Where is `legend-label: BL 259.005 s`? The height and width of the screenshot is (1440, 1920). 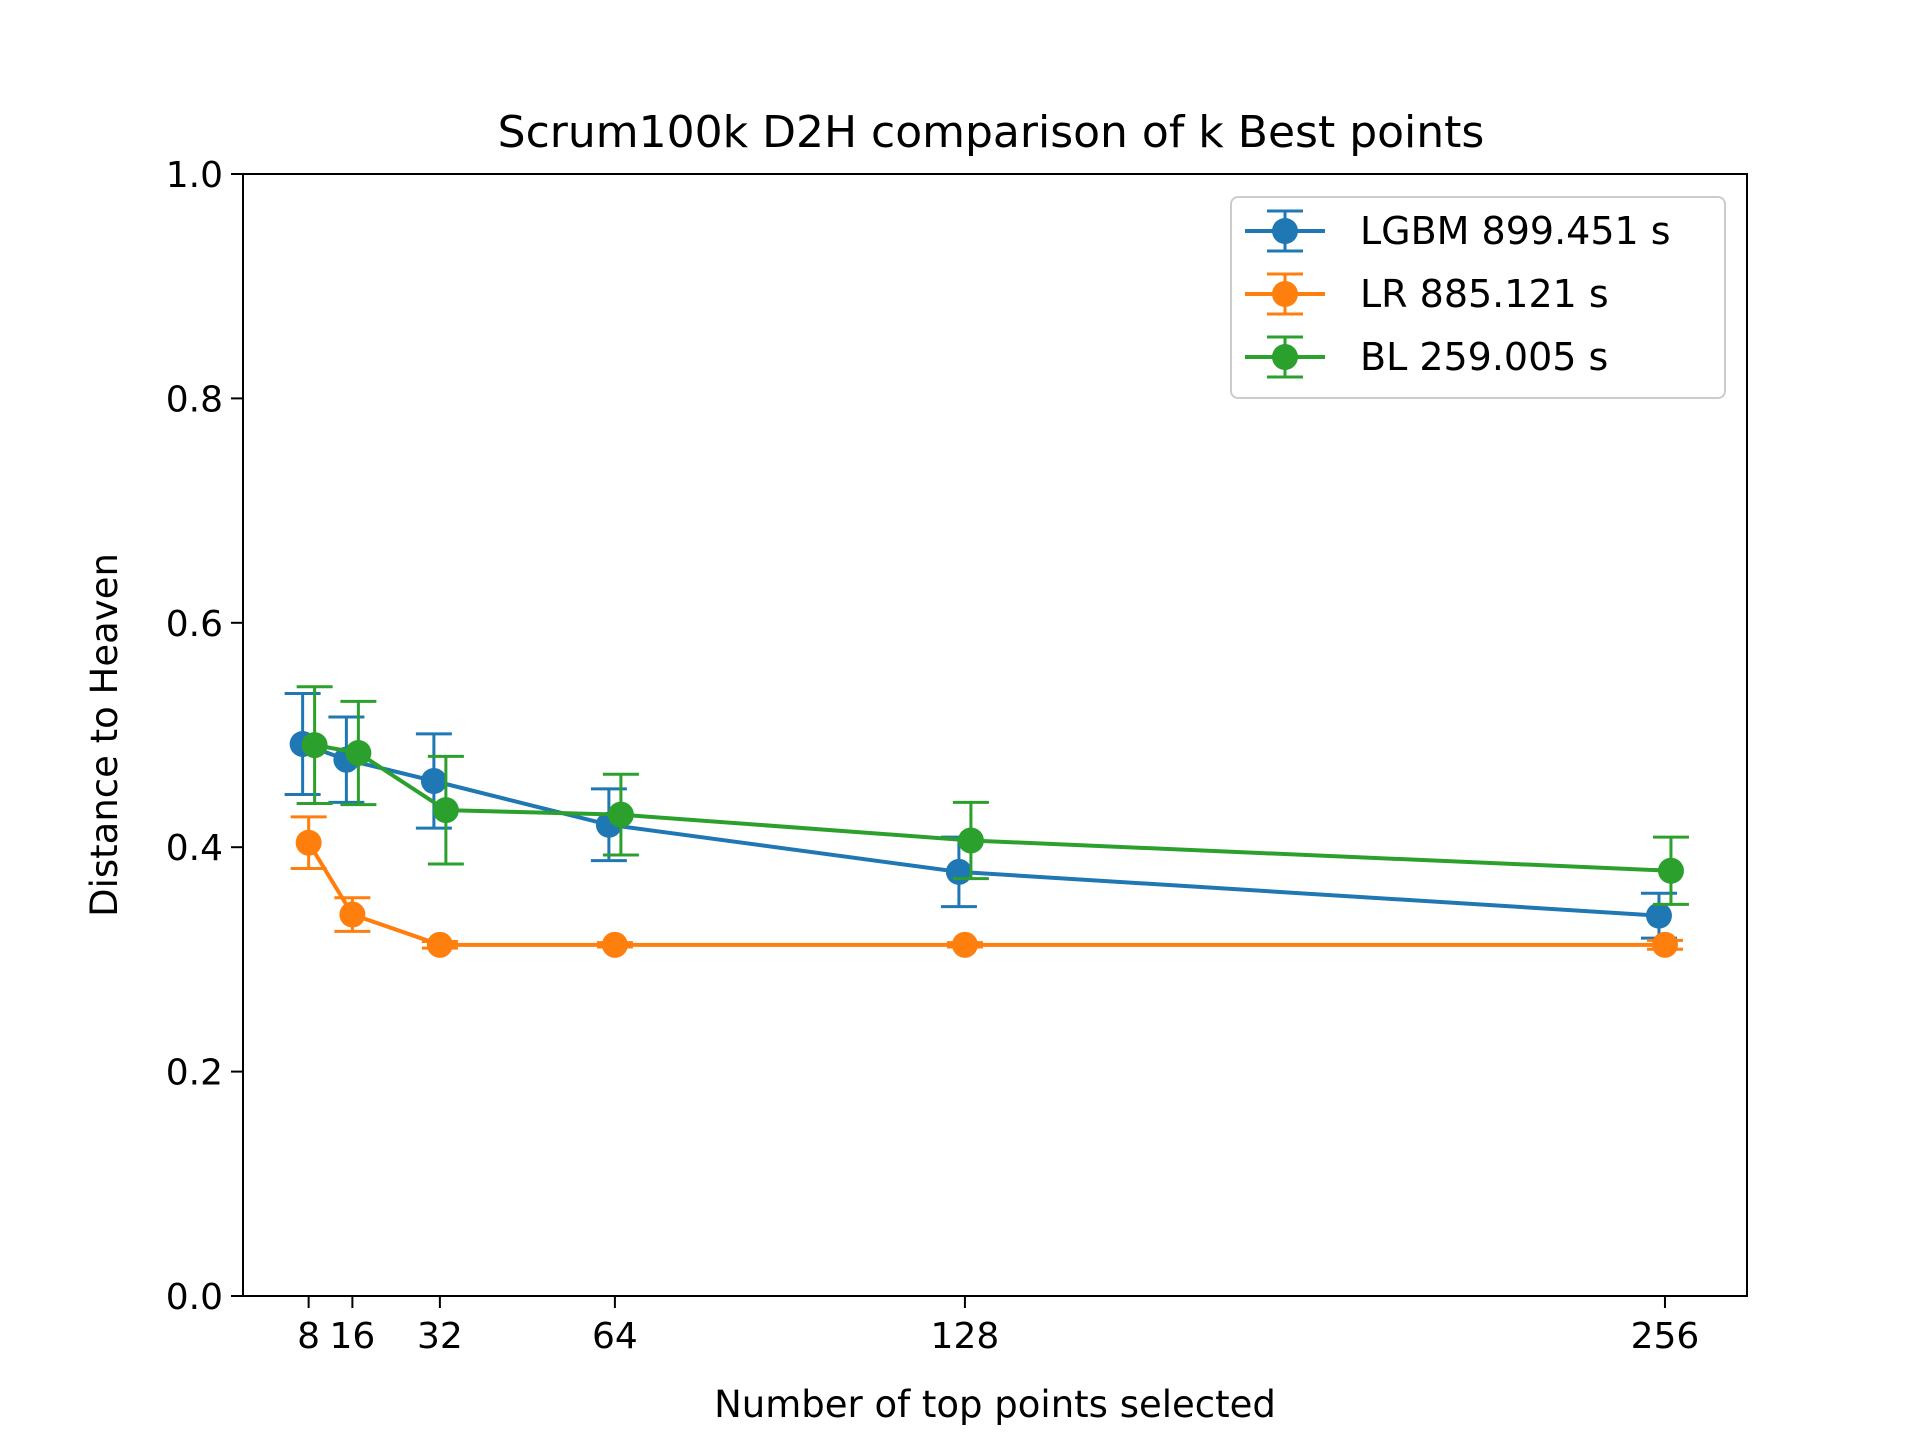
legend-label: BL 259.005 s is located at coordinates (1484, 357).